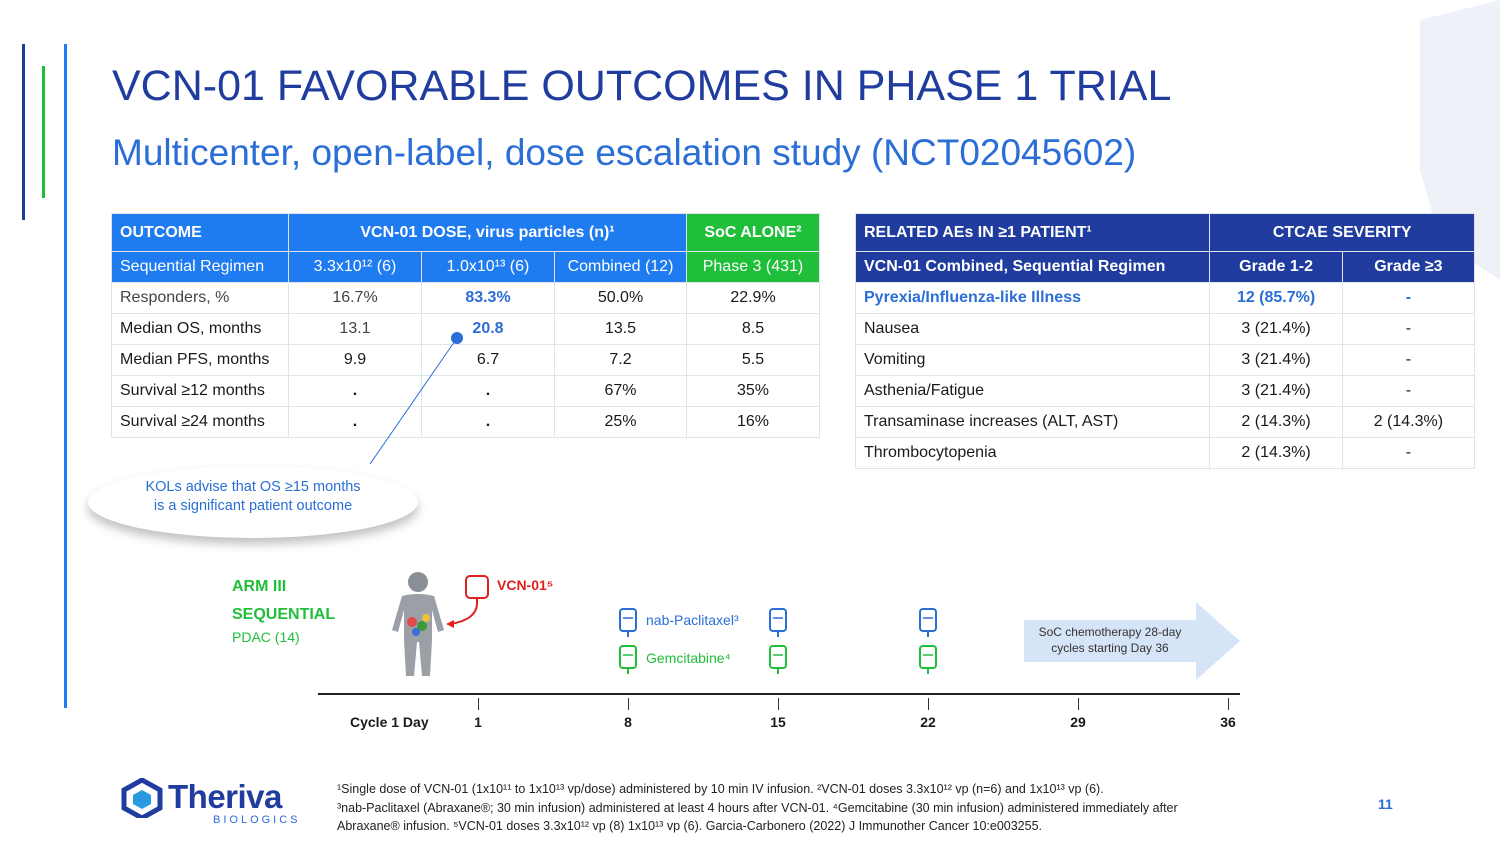  Describe the element at coordinates (1385, 804) in the screenshot. I see `page-number: 11` at that location.